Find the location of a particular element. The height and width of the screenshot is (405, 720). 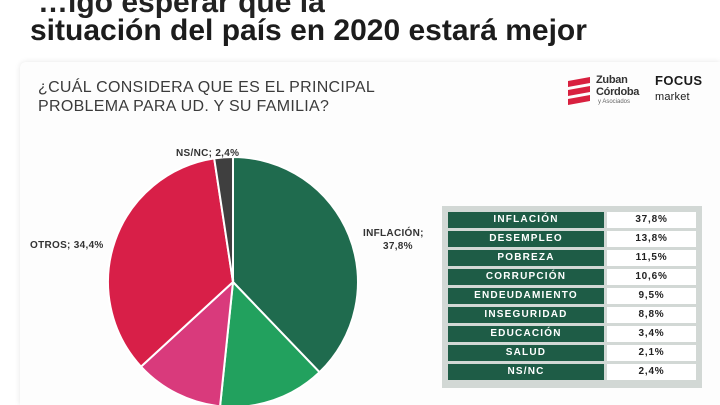

table-row: SALUD 2,1% is located at coordinates (572, 353).